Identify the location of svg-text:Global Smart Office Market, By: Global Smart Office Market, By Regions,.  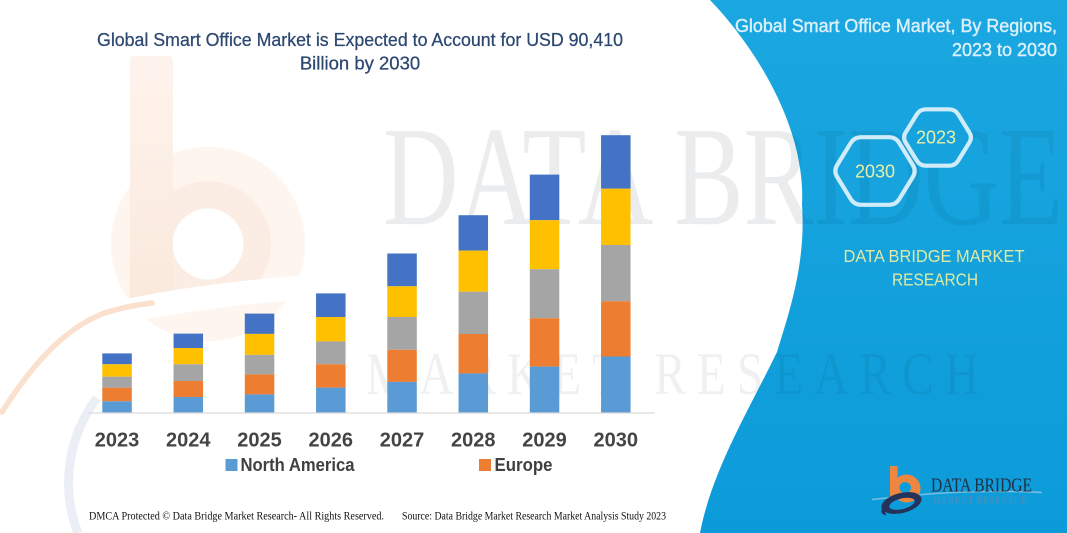
(896, 25).